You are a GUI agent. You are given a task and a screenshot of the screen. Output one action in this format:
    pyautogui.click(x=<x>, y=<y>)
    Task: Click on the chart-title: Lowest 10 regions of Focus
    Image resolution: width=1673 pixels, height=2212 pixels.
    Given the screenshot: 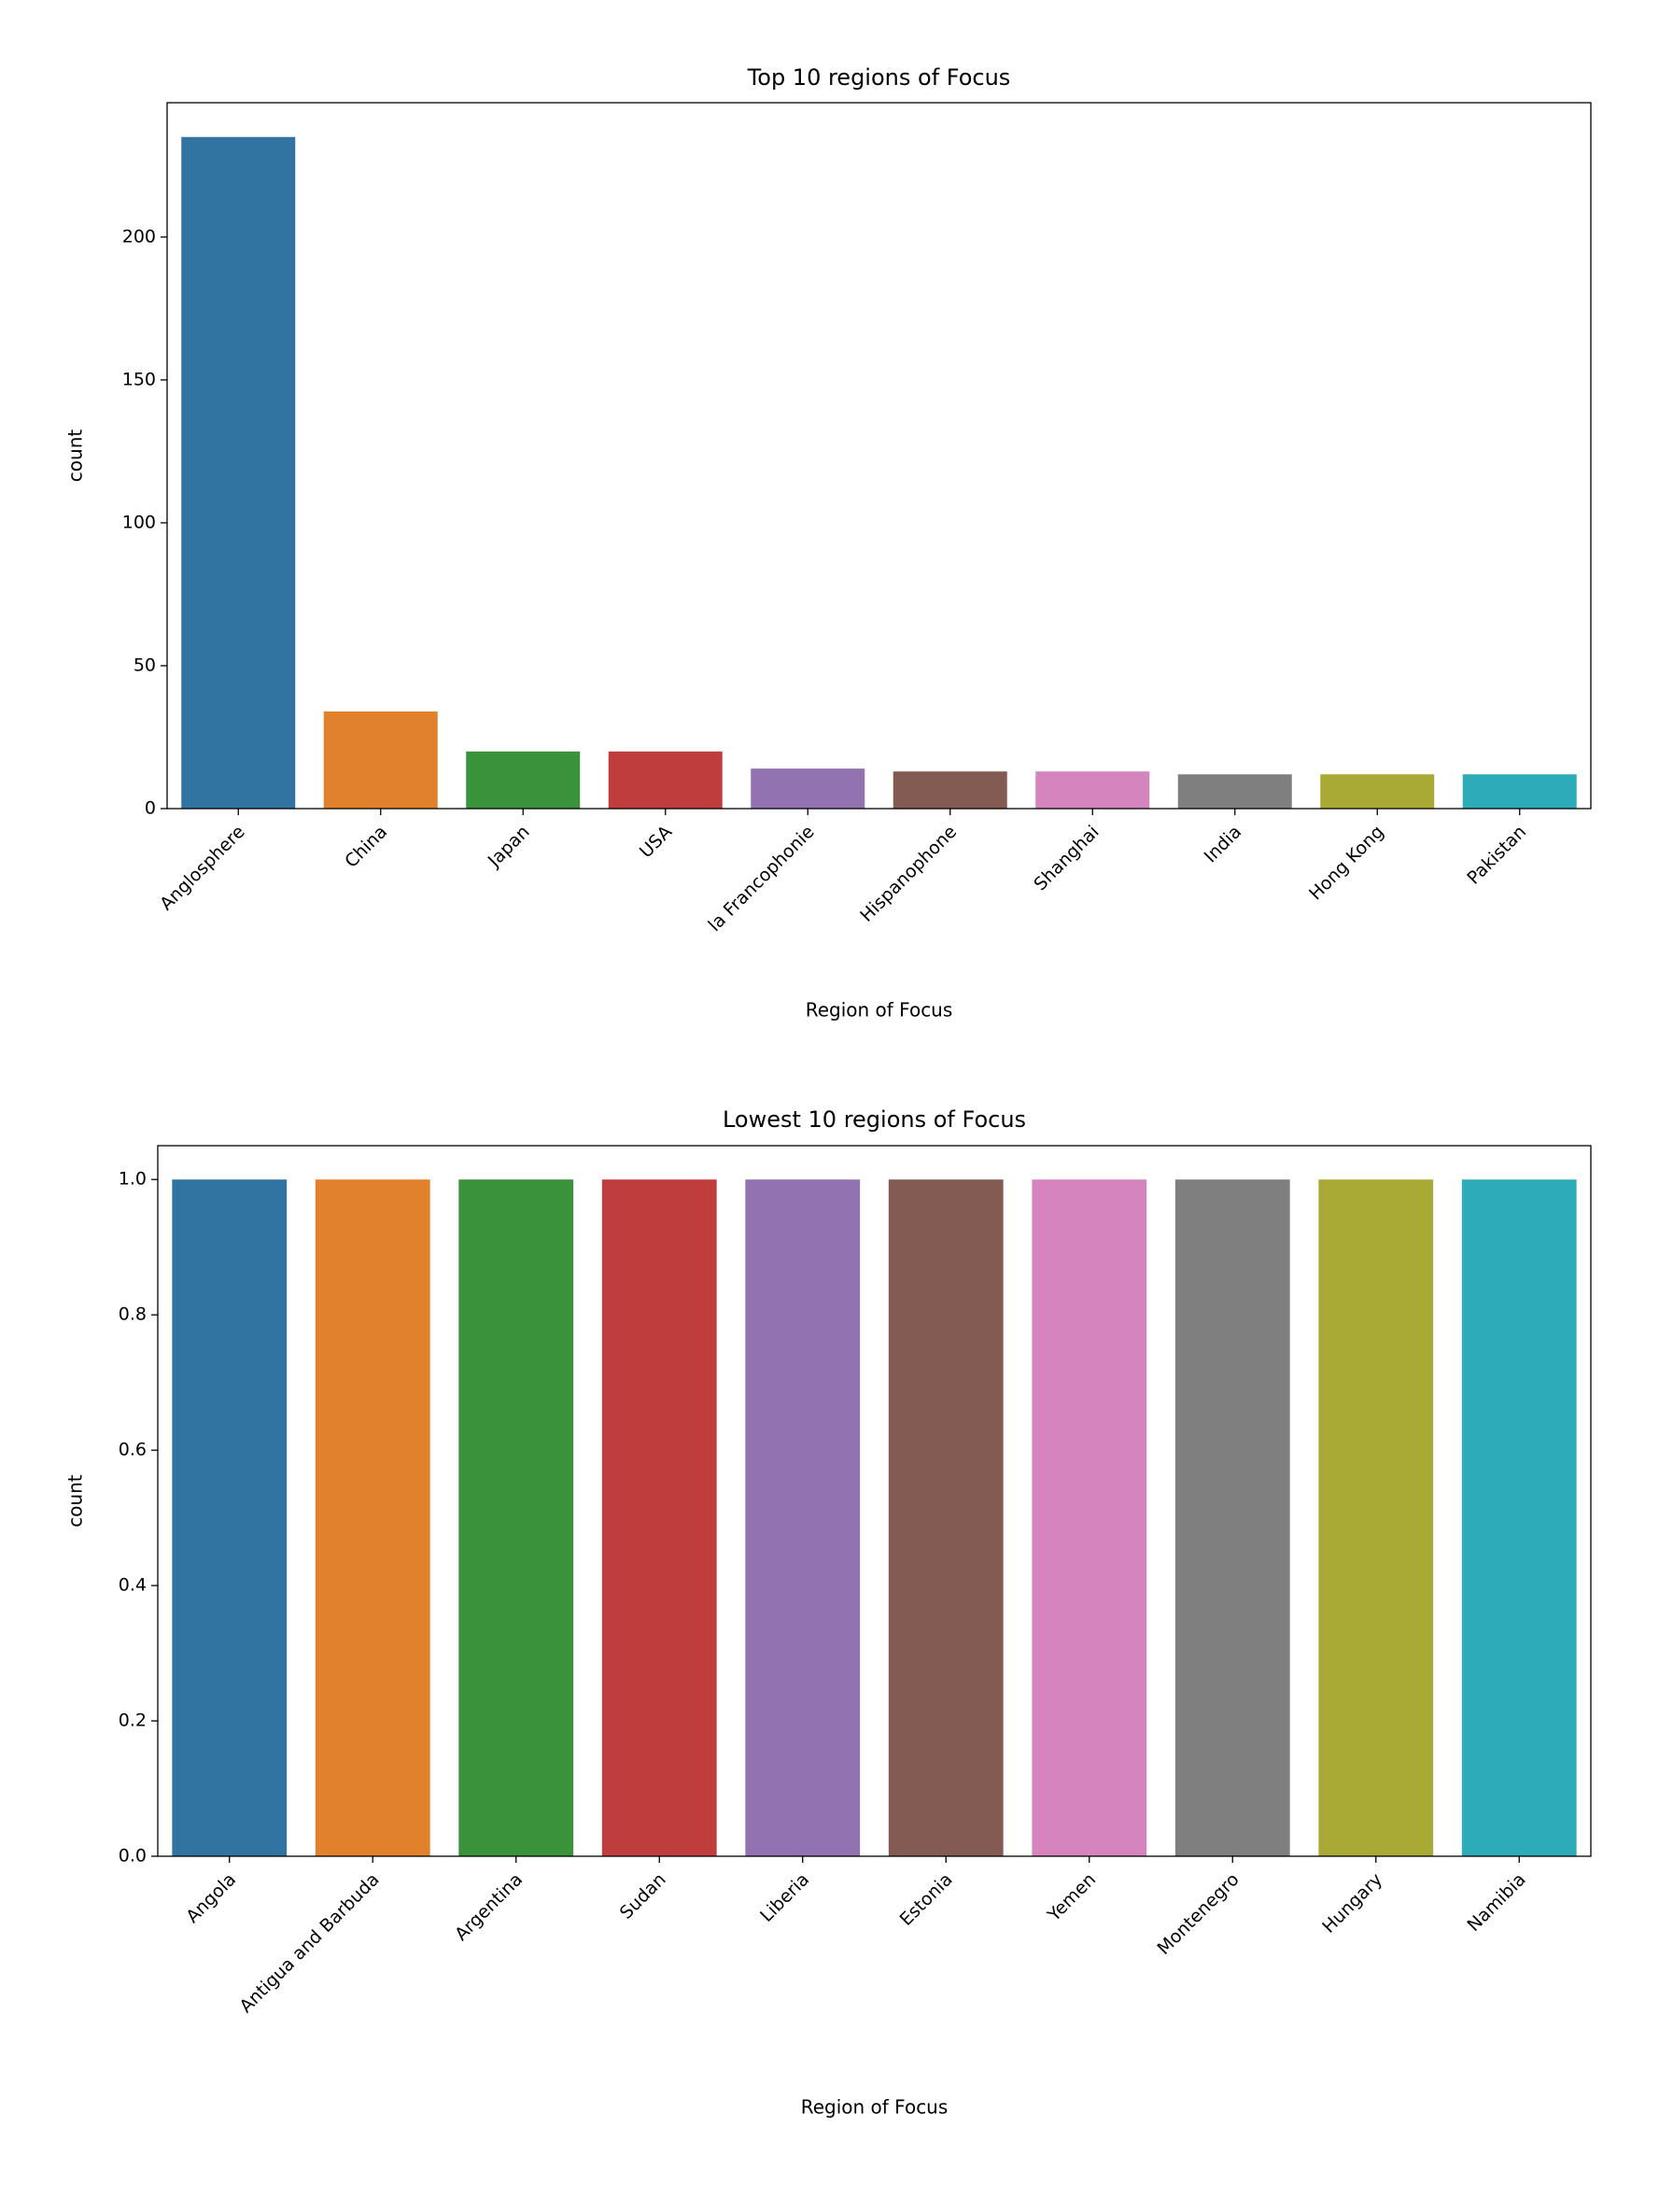 What is the action you would take?
    pyautogui.click(x=874, y=1119)
    